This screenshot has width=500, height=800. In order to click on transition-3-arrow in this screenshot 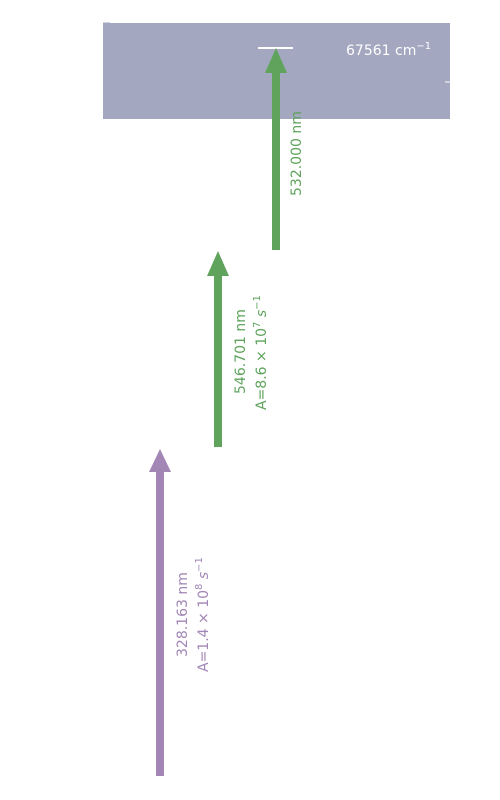, I will do `click(276, 149)`.